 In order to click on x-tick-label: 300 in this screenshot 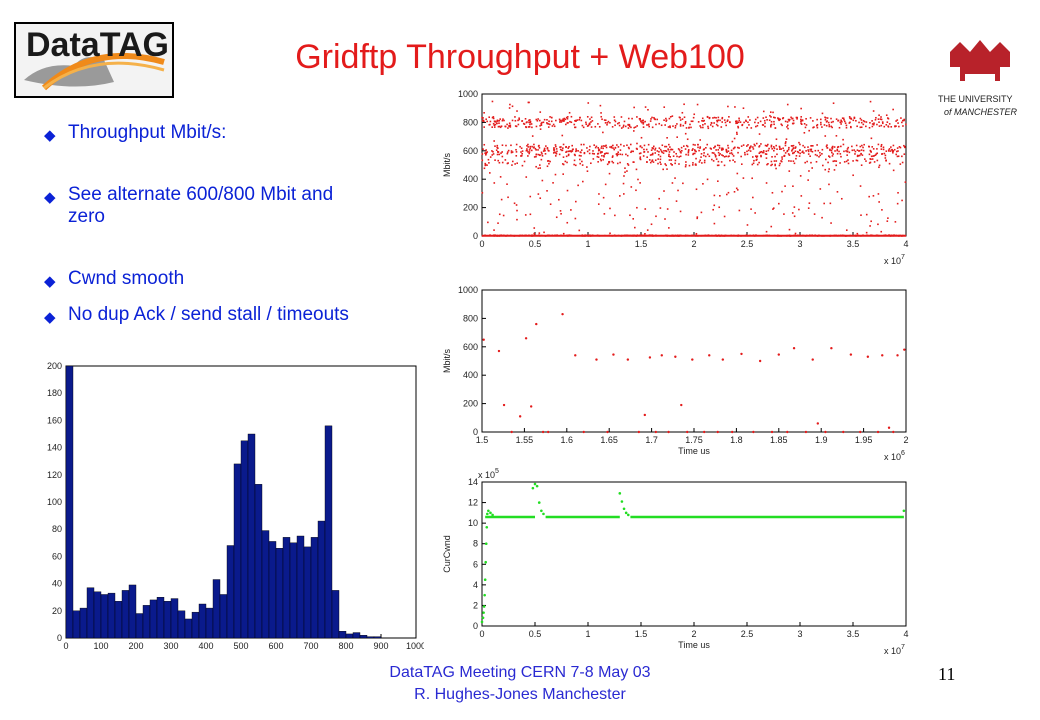, I will do `click(170, 646)`.